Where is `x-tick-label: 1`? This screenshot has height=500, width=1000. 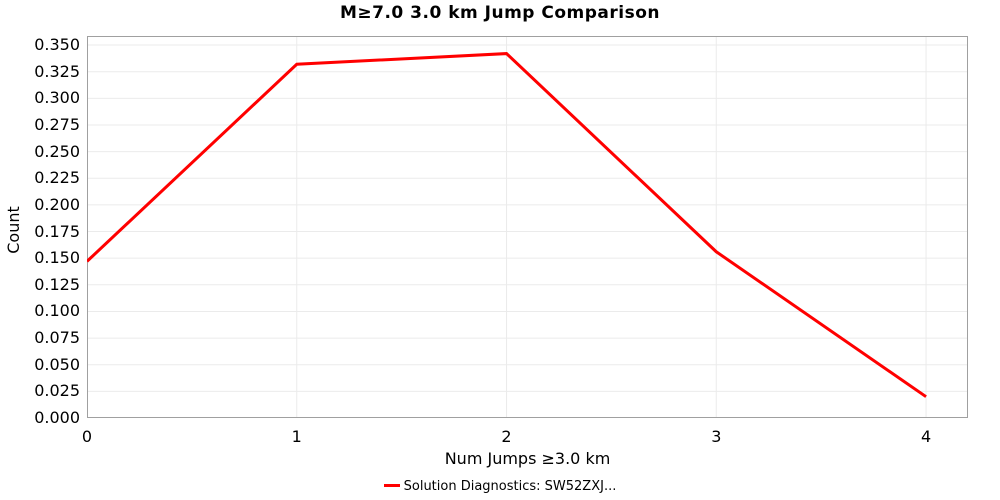 x-tick-label: 1 is located at coordinates (296, 436).